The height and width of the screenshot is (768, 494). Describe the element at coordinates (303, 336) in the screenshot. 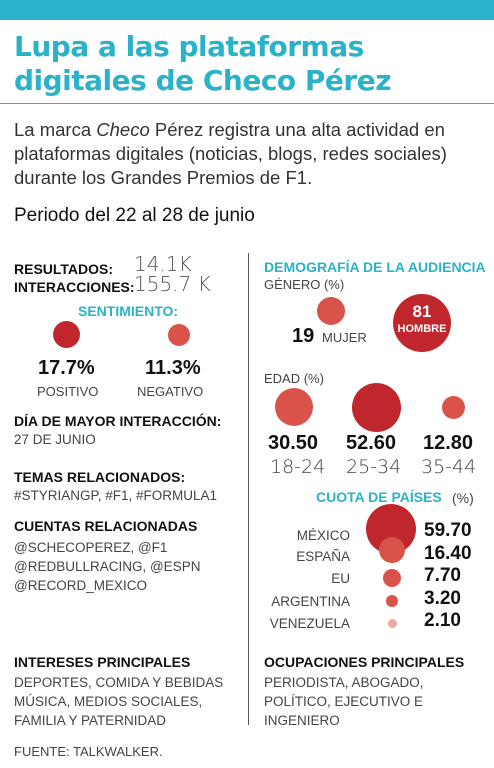

I see `mujer-value: 19` at that location.